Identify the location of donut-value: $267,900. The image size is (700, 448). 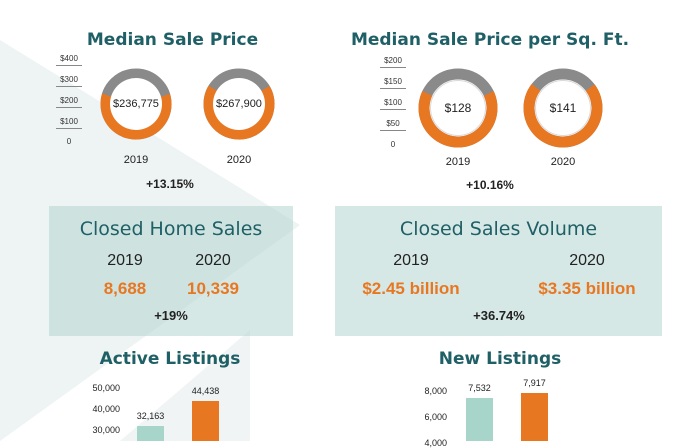
(239, 104).